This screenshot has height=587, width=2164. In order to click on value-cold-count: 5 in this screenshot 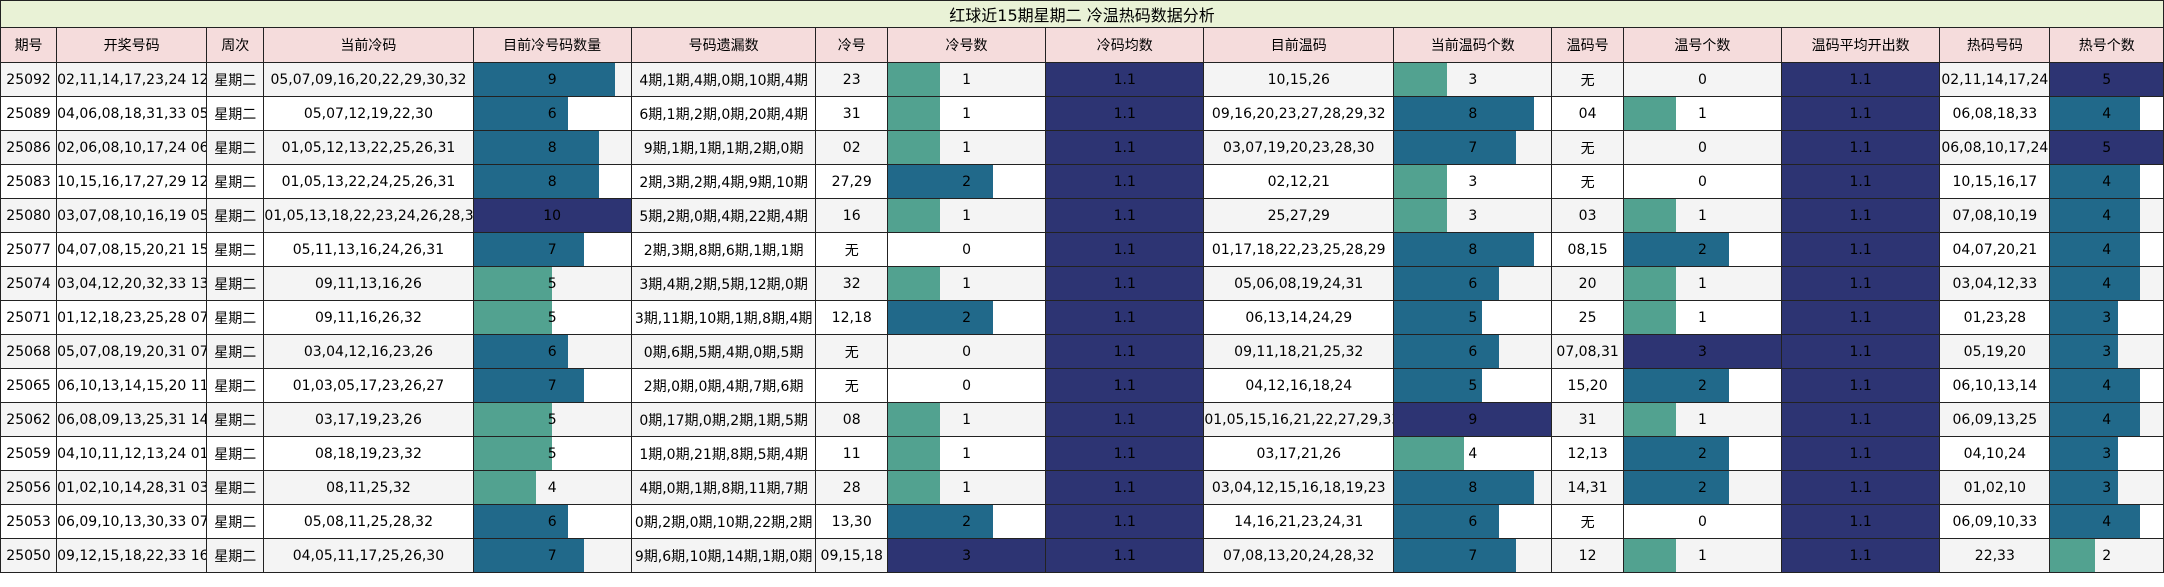, I will do `click(552, 317)`.